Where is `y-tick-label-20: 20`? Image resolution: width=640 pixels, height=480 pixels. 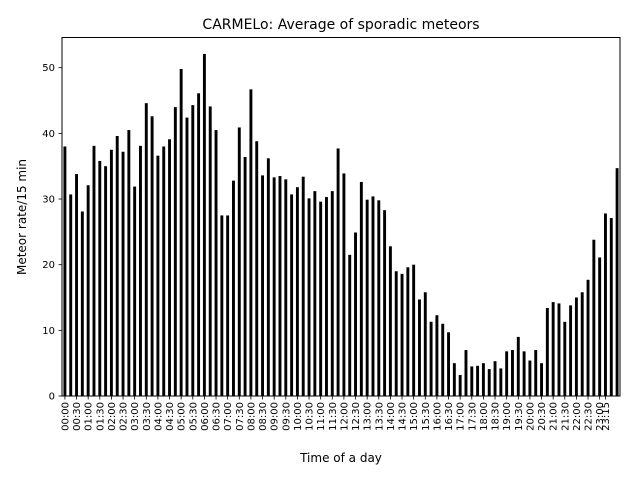 y-tick-label-20: 20 is located at coordinates (48, 265).